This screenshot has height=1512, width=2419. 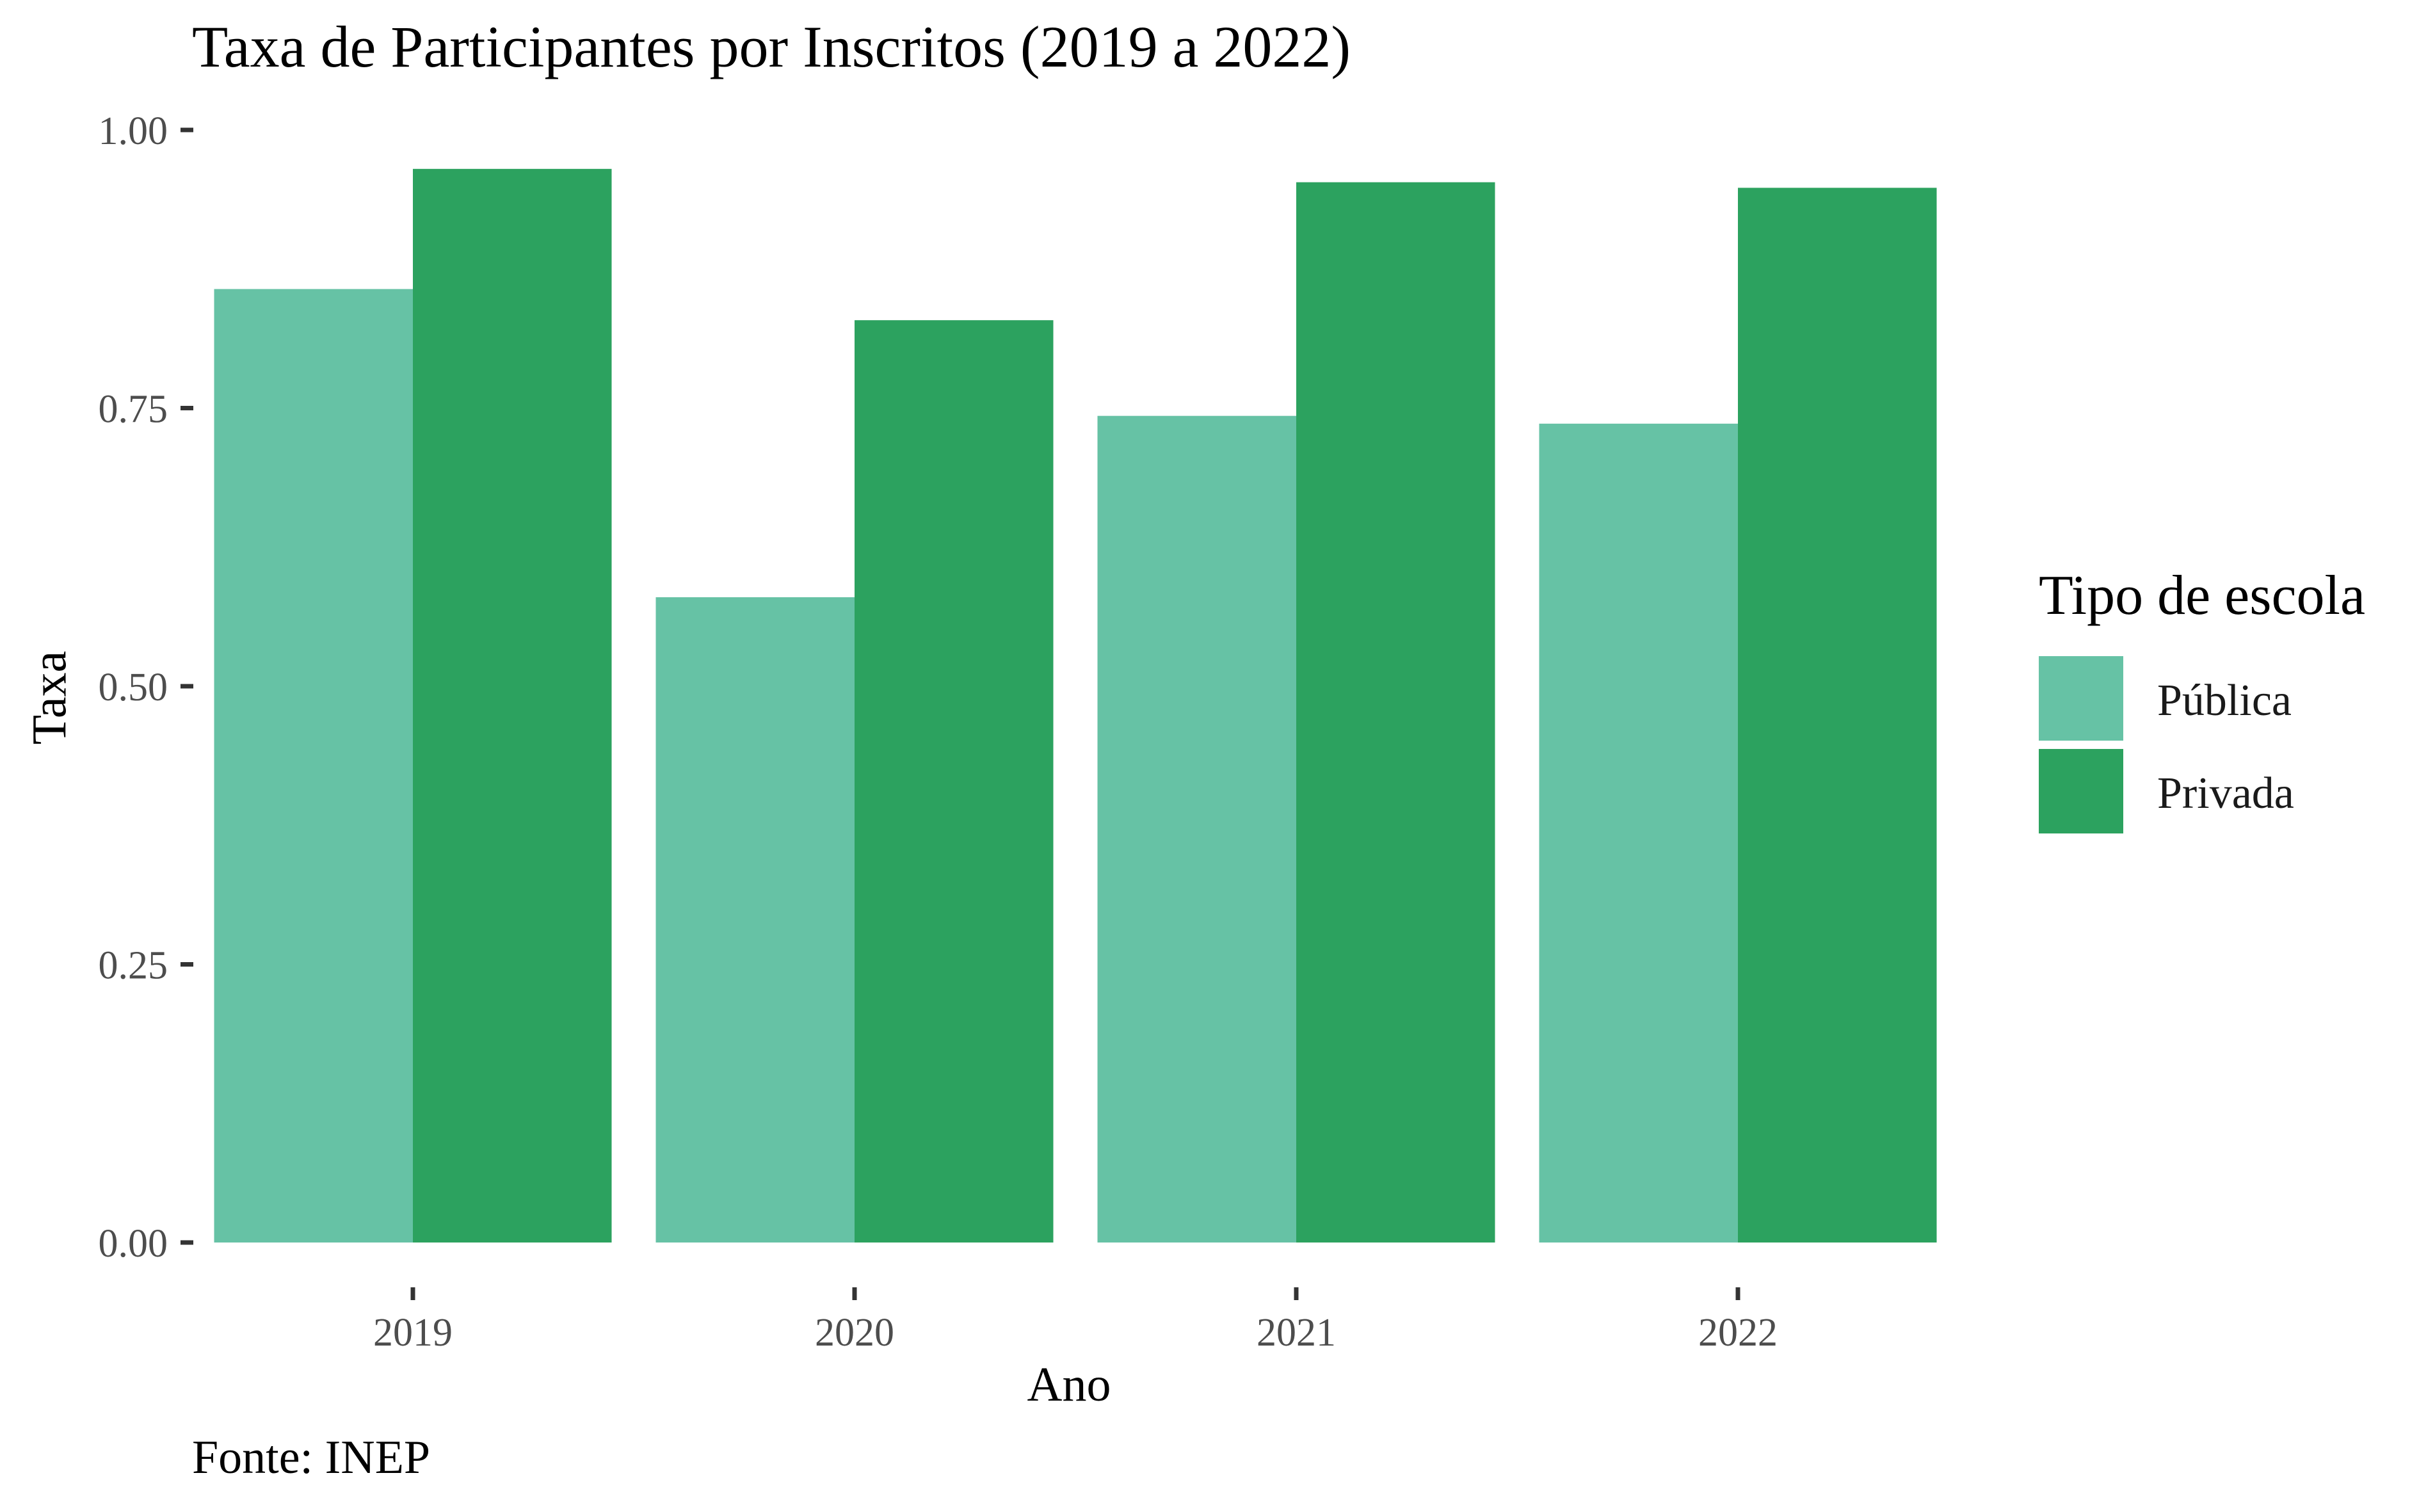 I want to click on legend-label-publica: Pública, so click(x=2224, y=700).